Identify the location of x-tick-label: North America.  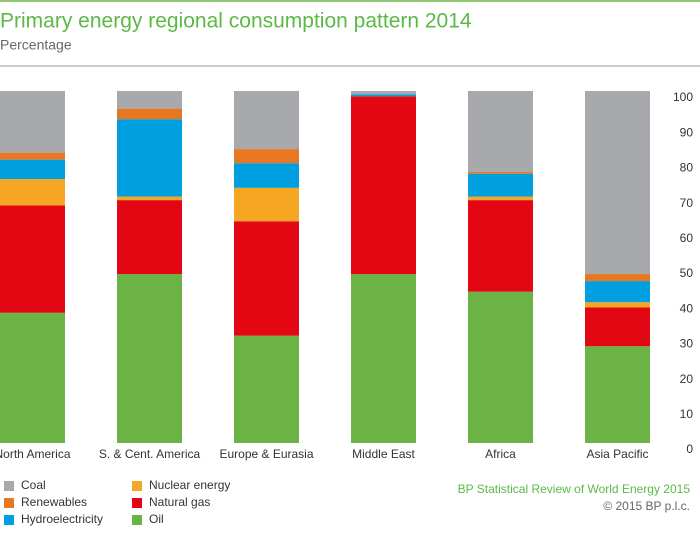
(35, 454).